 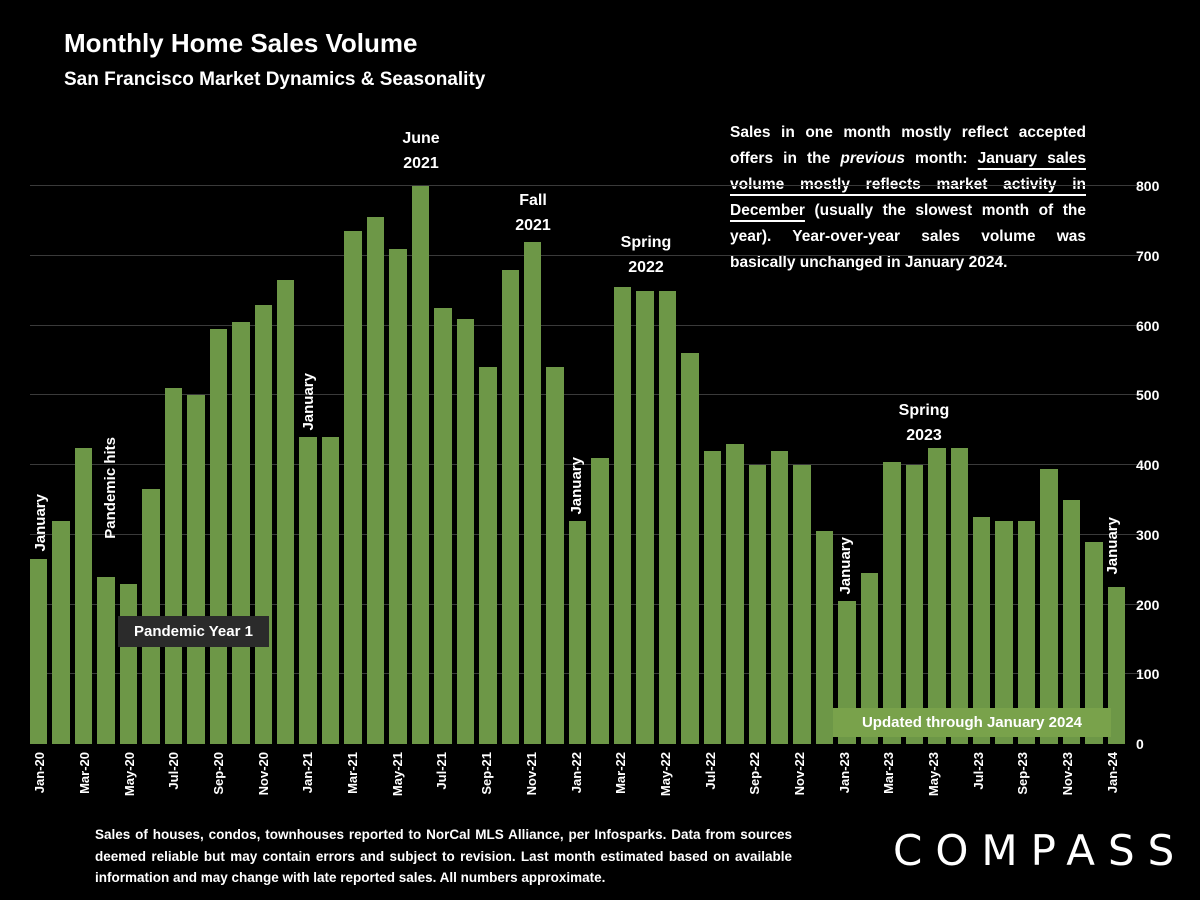 What do you see at coordinates (844, 773) in the screenshot?
I see `x-tick-Jan-23: Jan-23` at bounding box center [844, 773].